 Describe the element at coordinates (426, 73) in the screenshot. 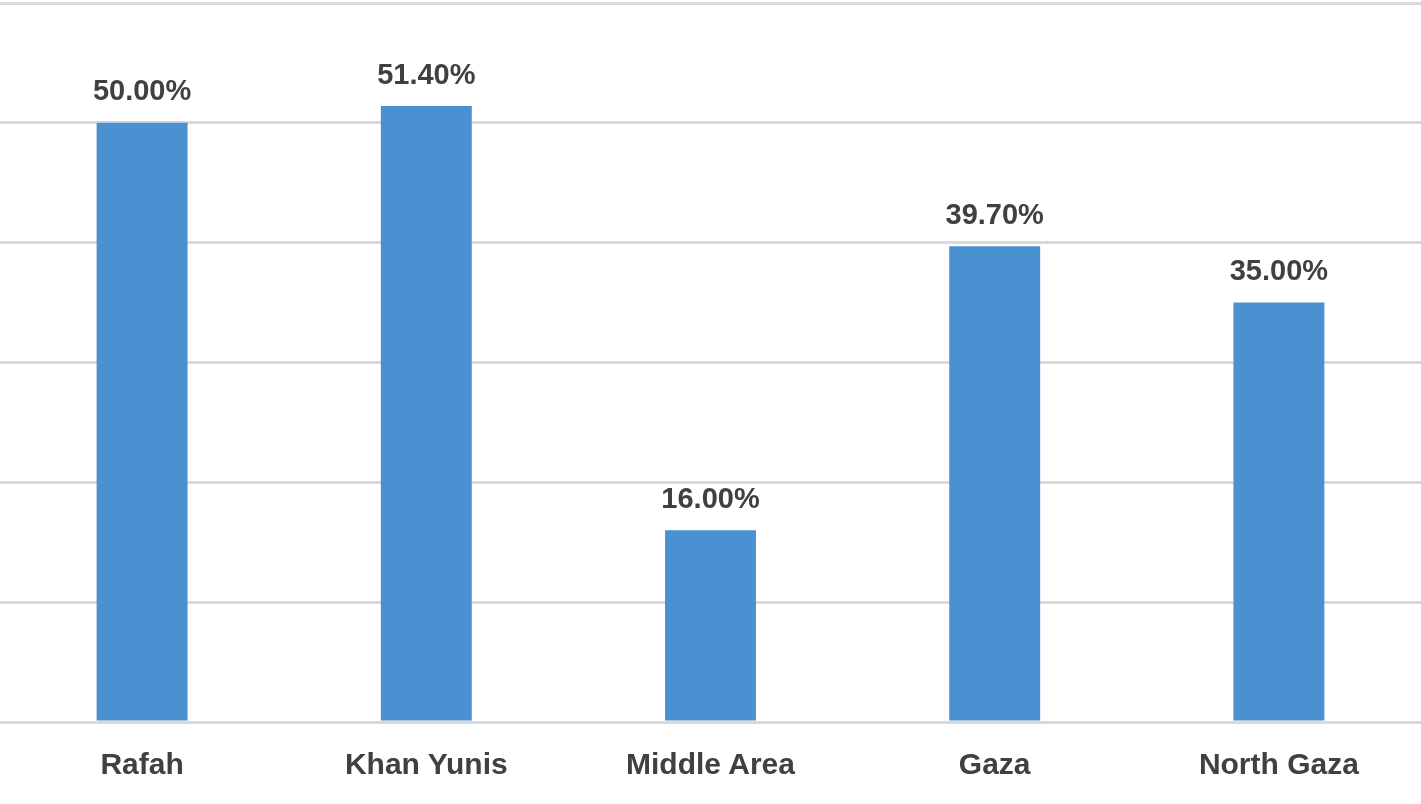

I see `data-label: 51.40%` at that location.